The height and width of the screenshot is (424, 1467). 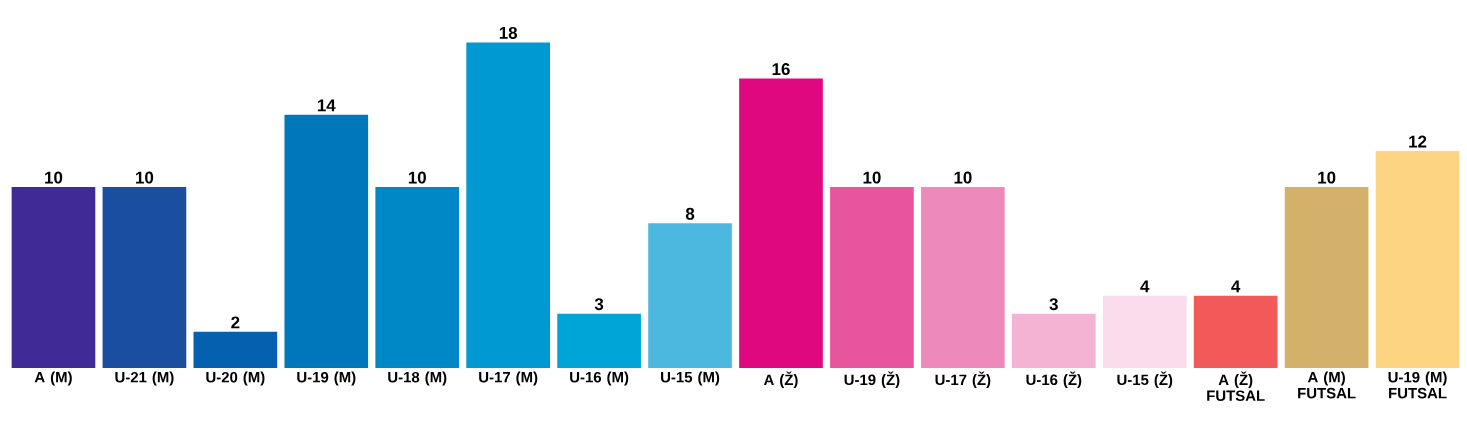 What do you see at coordinates (690, 213) in the screenshot?
I see `data-label: 8` at bounding box center [690, 213].